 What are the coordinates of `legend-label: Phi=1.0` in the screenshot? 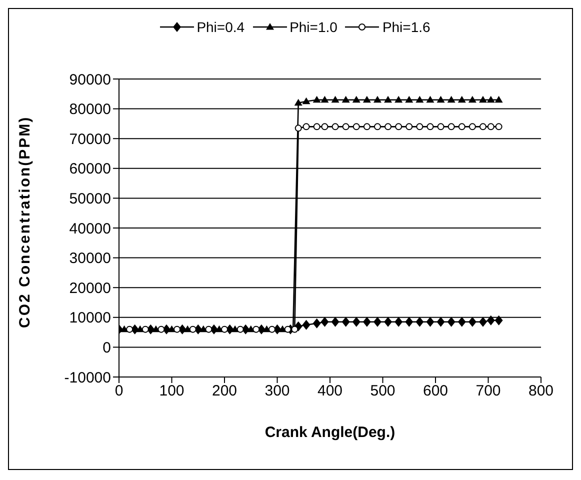 It's located at (314, 27).